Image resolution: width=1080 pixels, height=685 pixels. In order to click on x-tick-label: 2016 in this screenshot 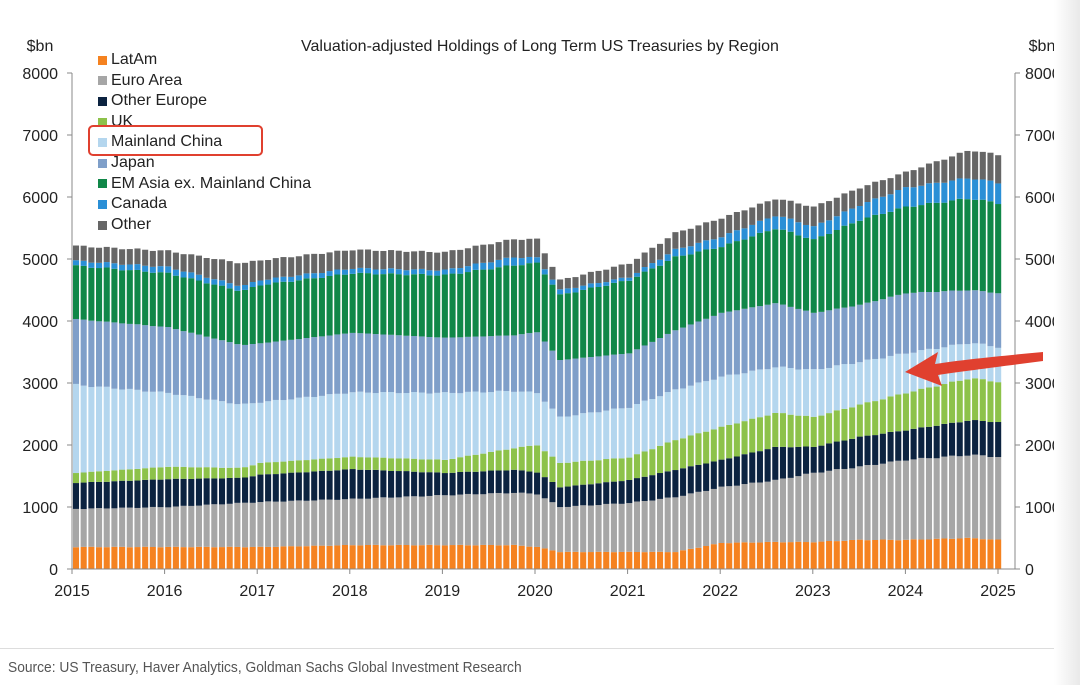, I will do `click(165, 591)`.